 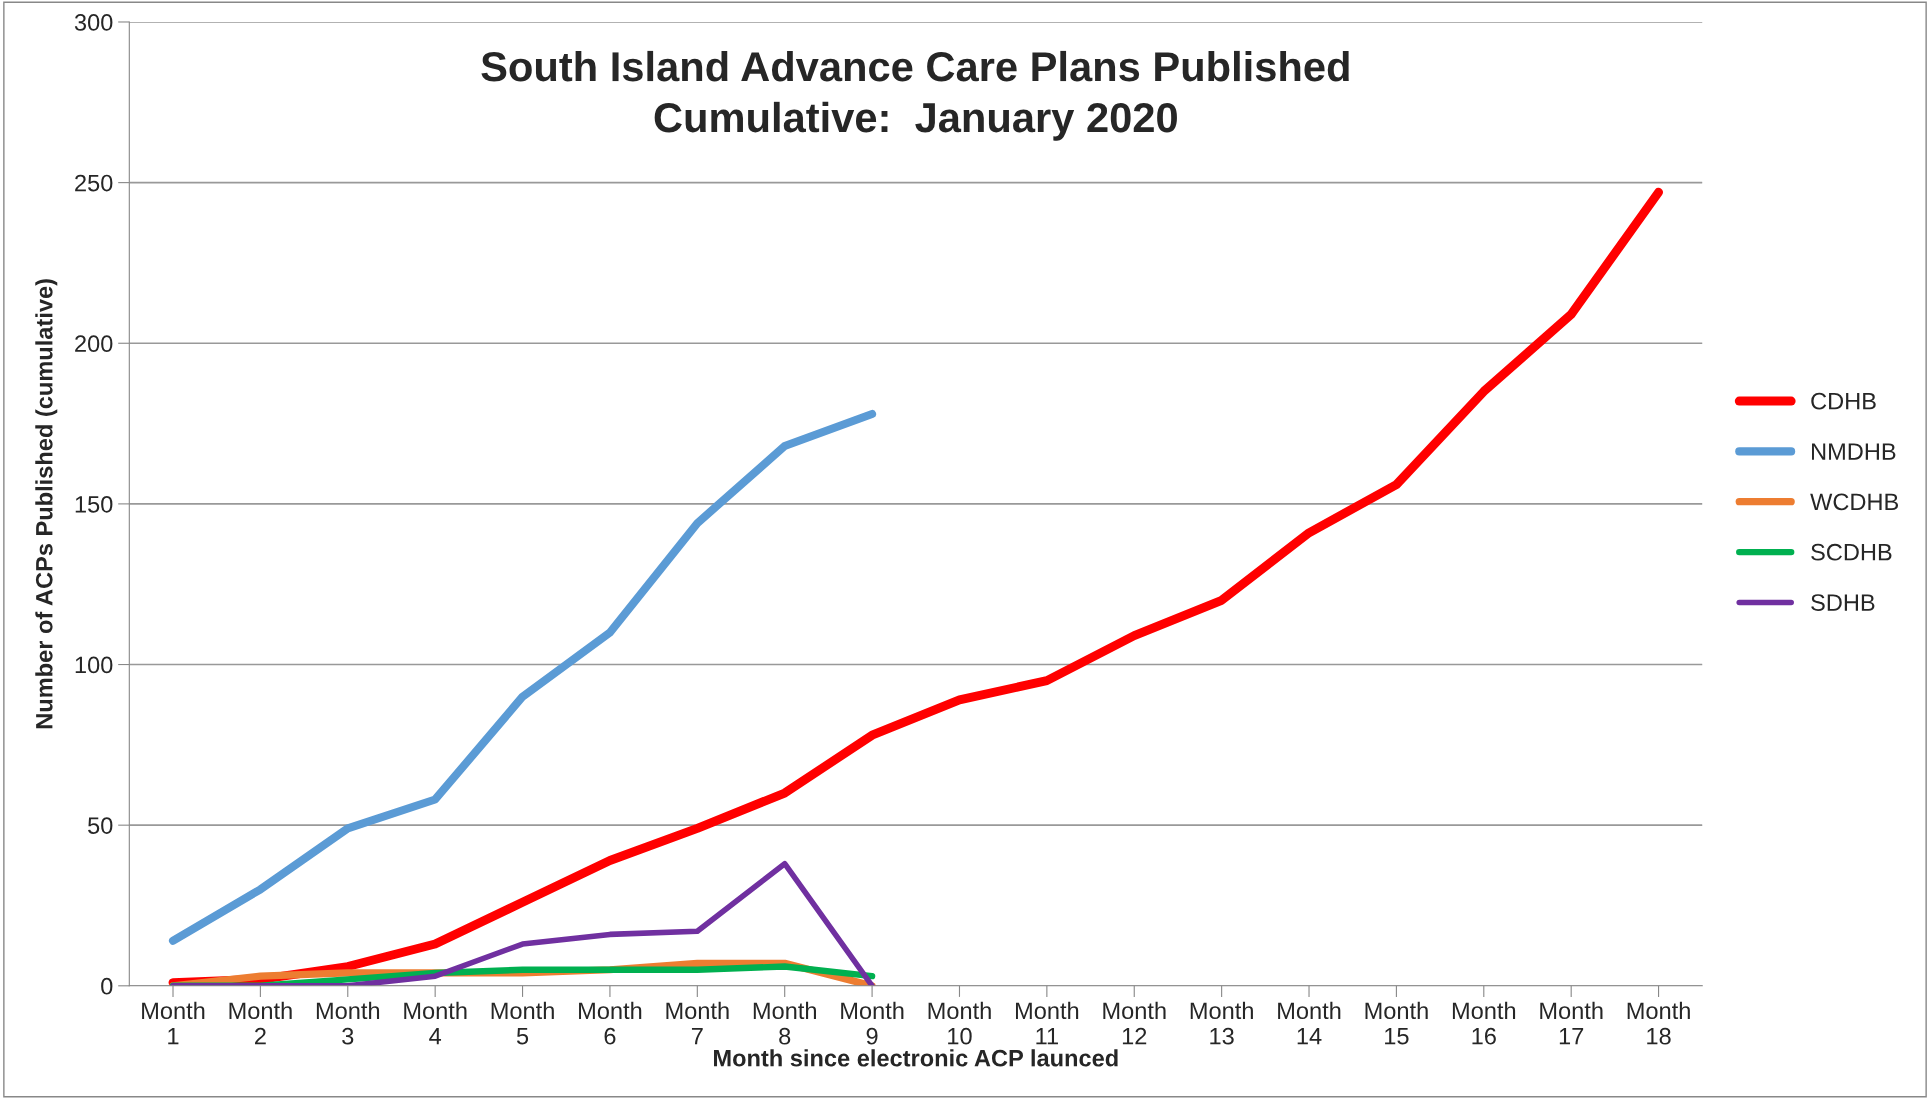 What do you see at coordinates (610, 1023) in the screenshot?
I see `x-tick-label: Month 6` at bounding box center [610, 1023].